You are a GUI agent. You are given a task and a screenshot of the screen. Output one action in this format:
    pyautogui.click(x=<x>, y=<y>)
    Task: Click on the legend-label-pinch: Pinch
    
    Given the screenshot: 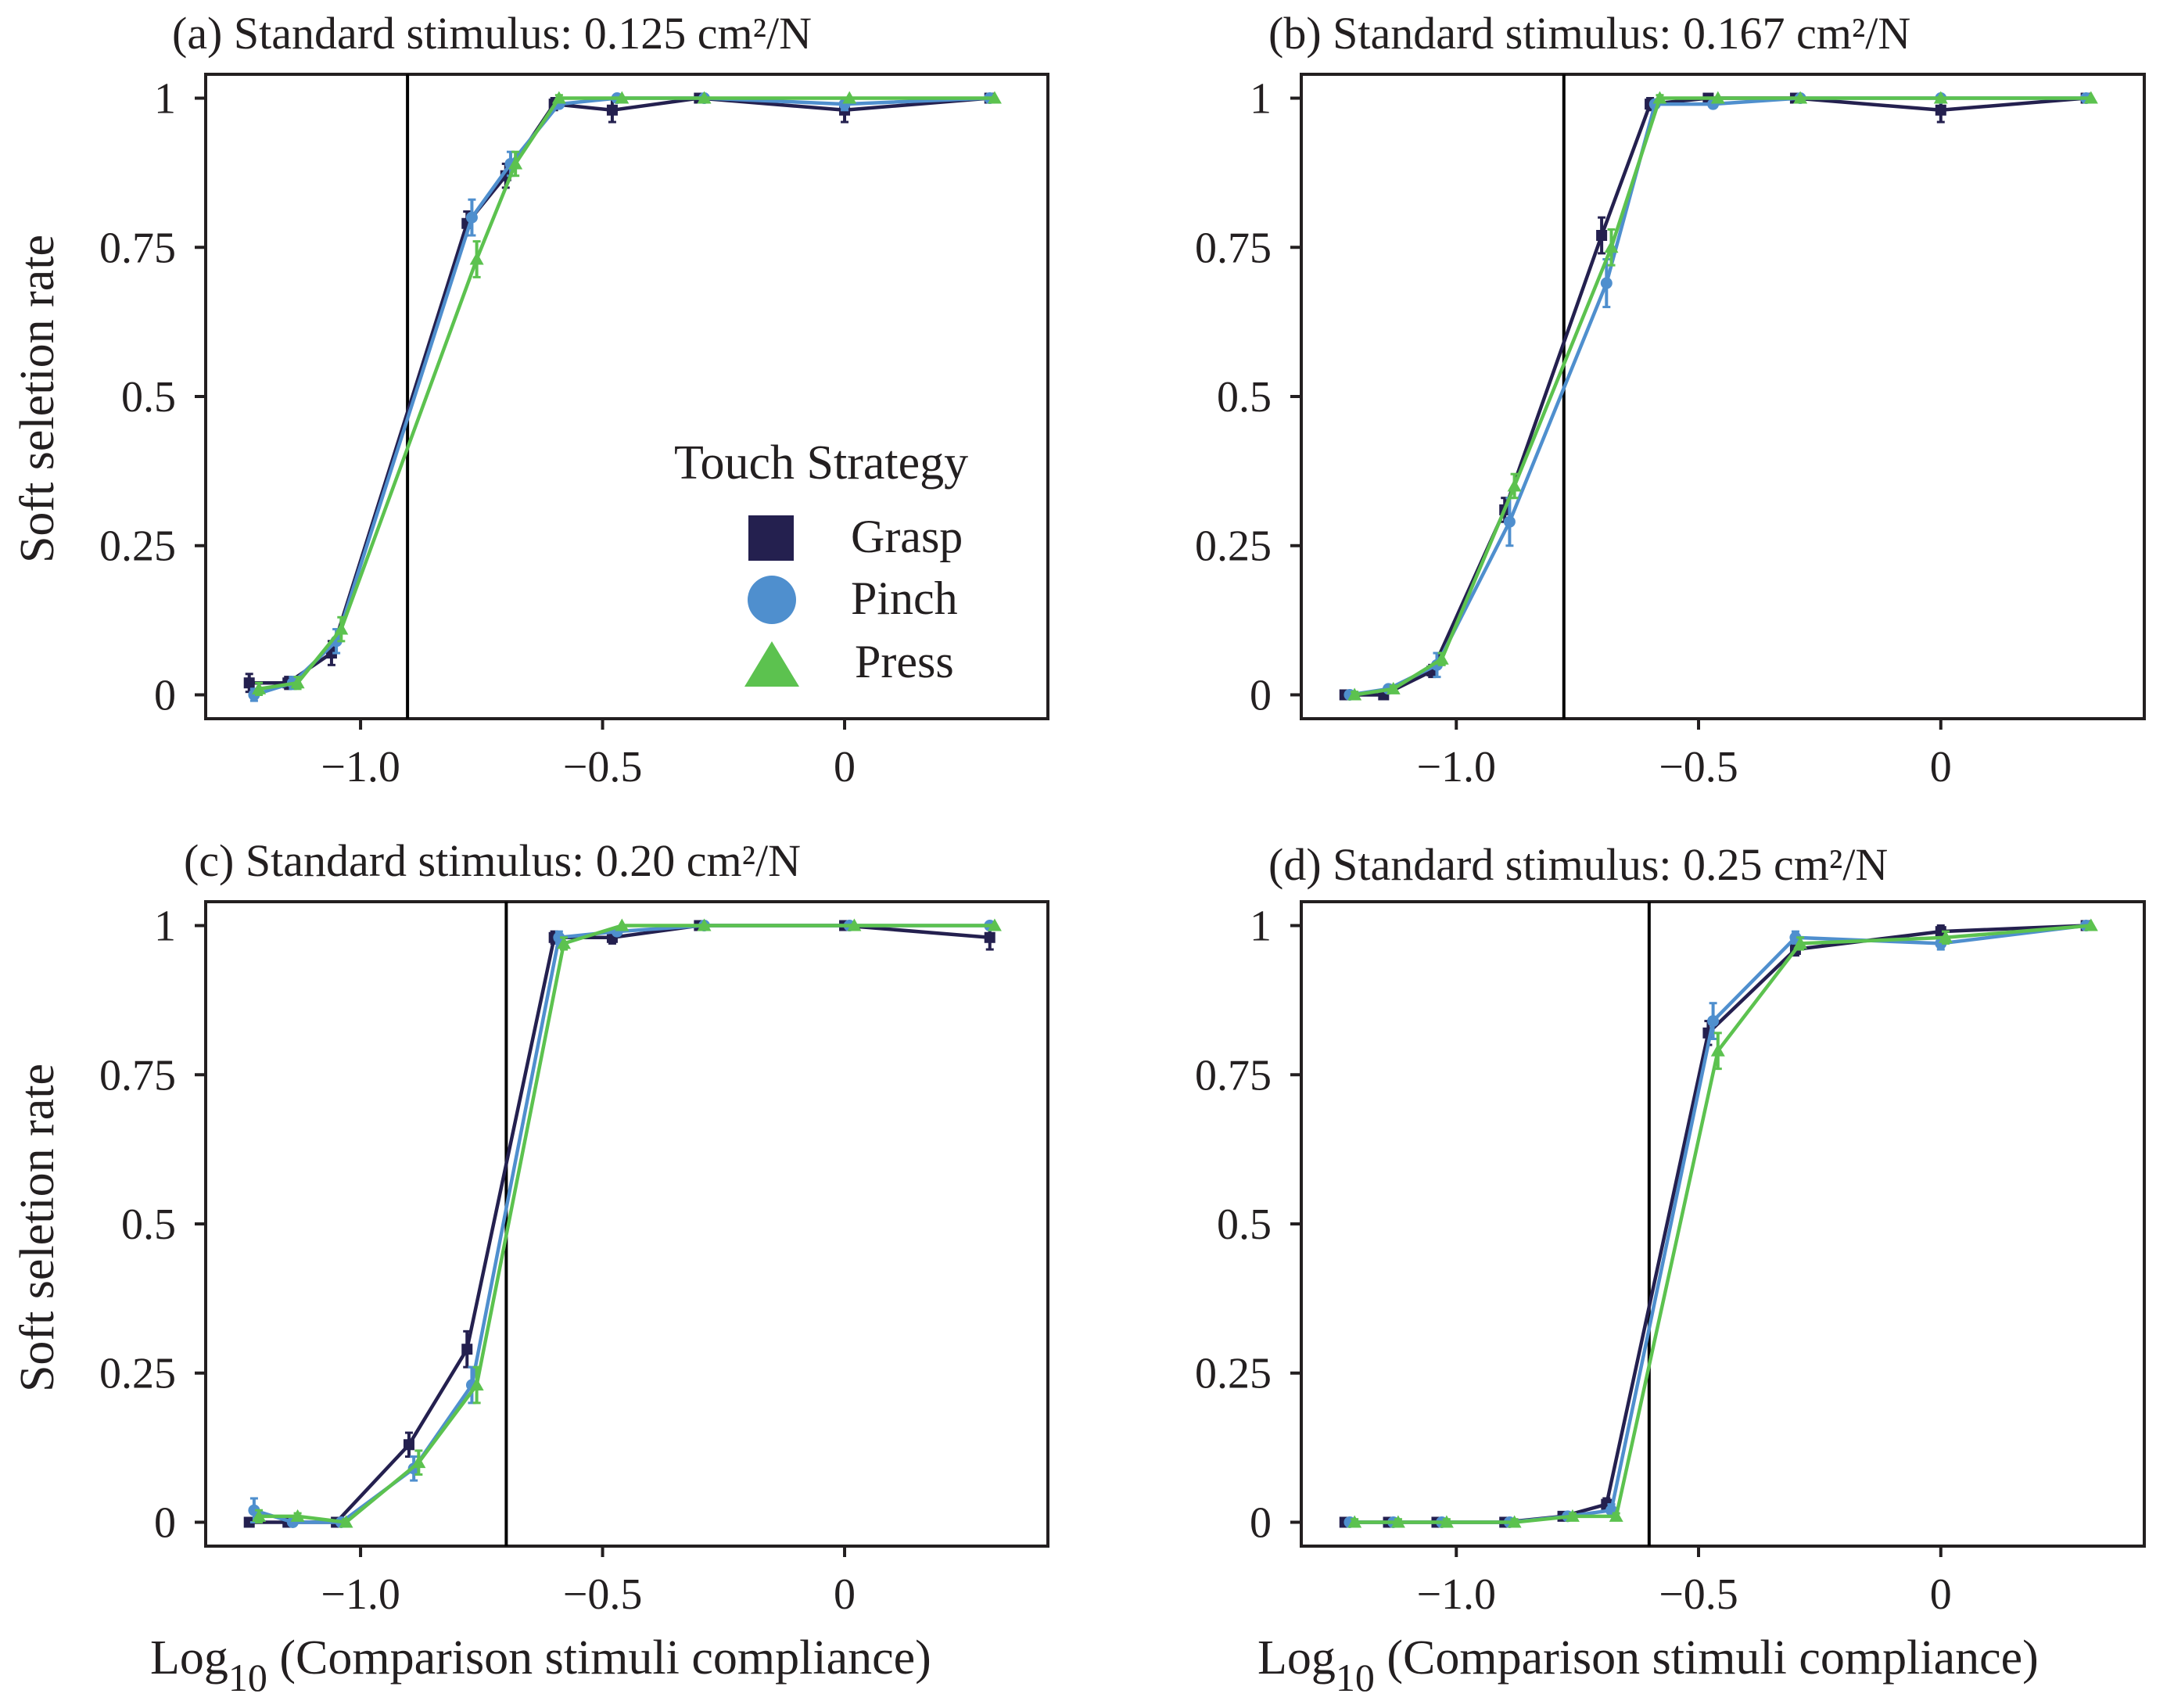 What is the action you would take?
    pyautogui.click(x=905, y=598)
    